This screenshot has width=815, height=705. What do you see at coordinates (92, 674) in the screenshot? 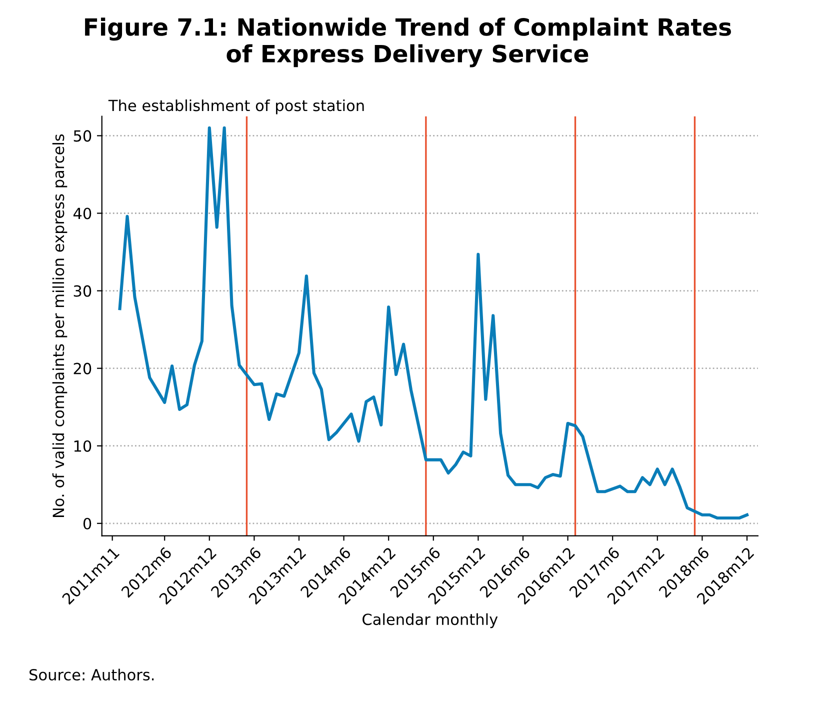
I see `source-note: Source: Authors.` at bounding box center [92, 674].